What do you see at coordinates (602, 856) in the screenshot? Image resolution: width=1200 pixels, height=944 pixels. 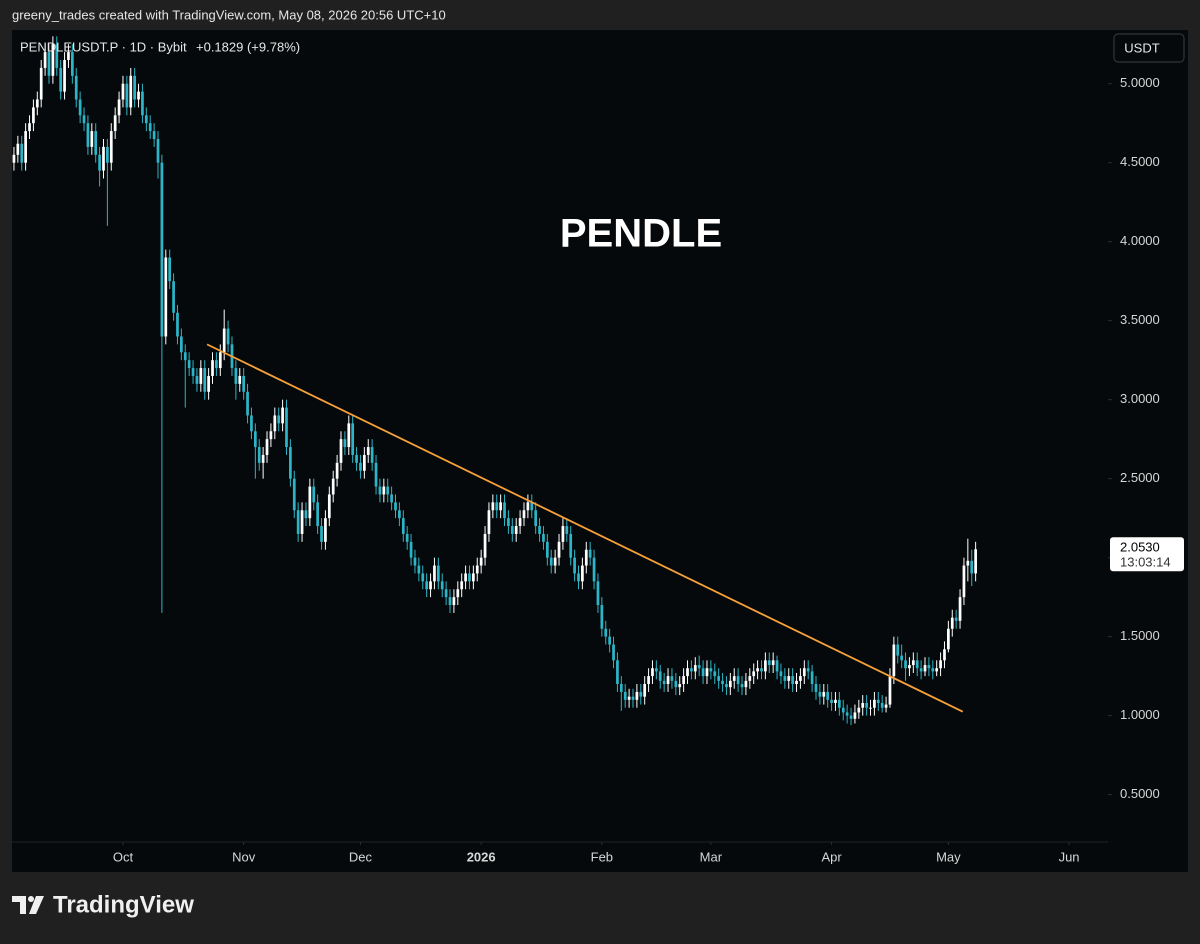 I see `x-tick-label: Feb` at bounding box center [602, 856].